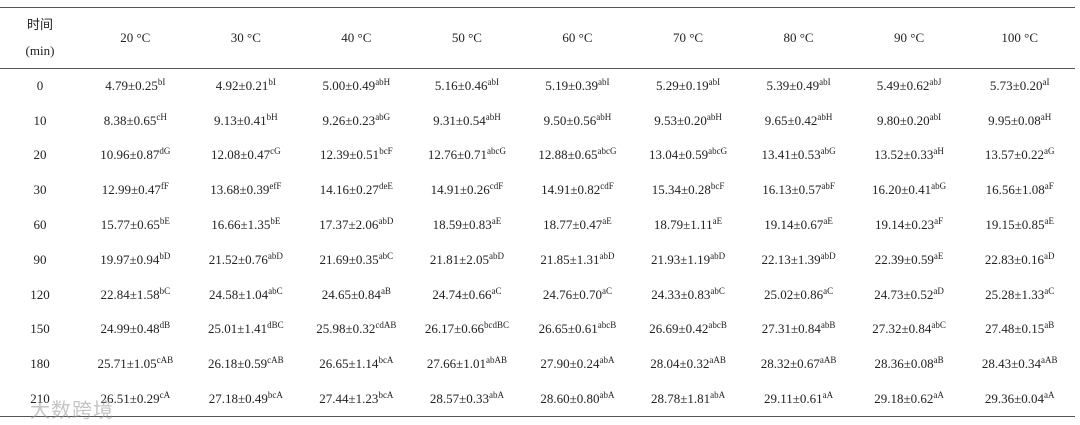 The width and height of the screenshot is (1080, 425). Describe the element at coordinates (794, 225) in the screenshot. I see `cell-value: 19.14±0.67` at that location.